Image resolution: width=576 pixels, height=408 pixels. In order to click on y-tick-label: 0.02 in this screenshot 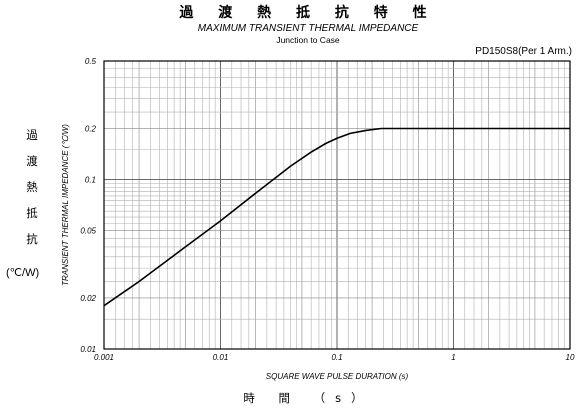, I will do `click(88, 298)`.